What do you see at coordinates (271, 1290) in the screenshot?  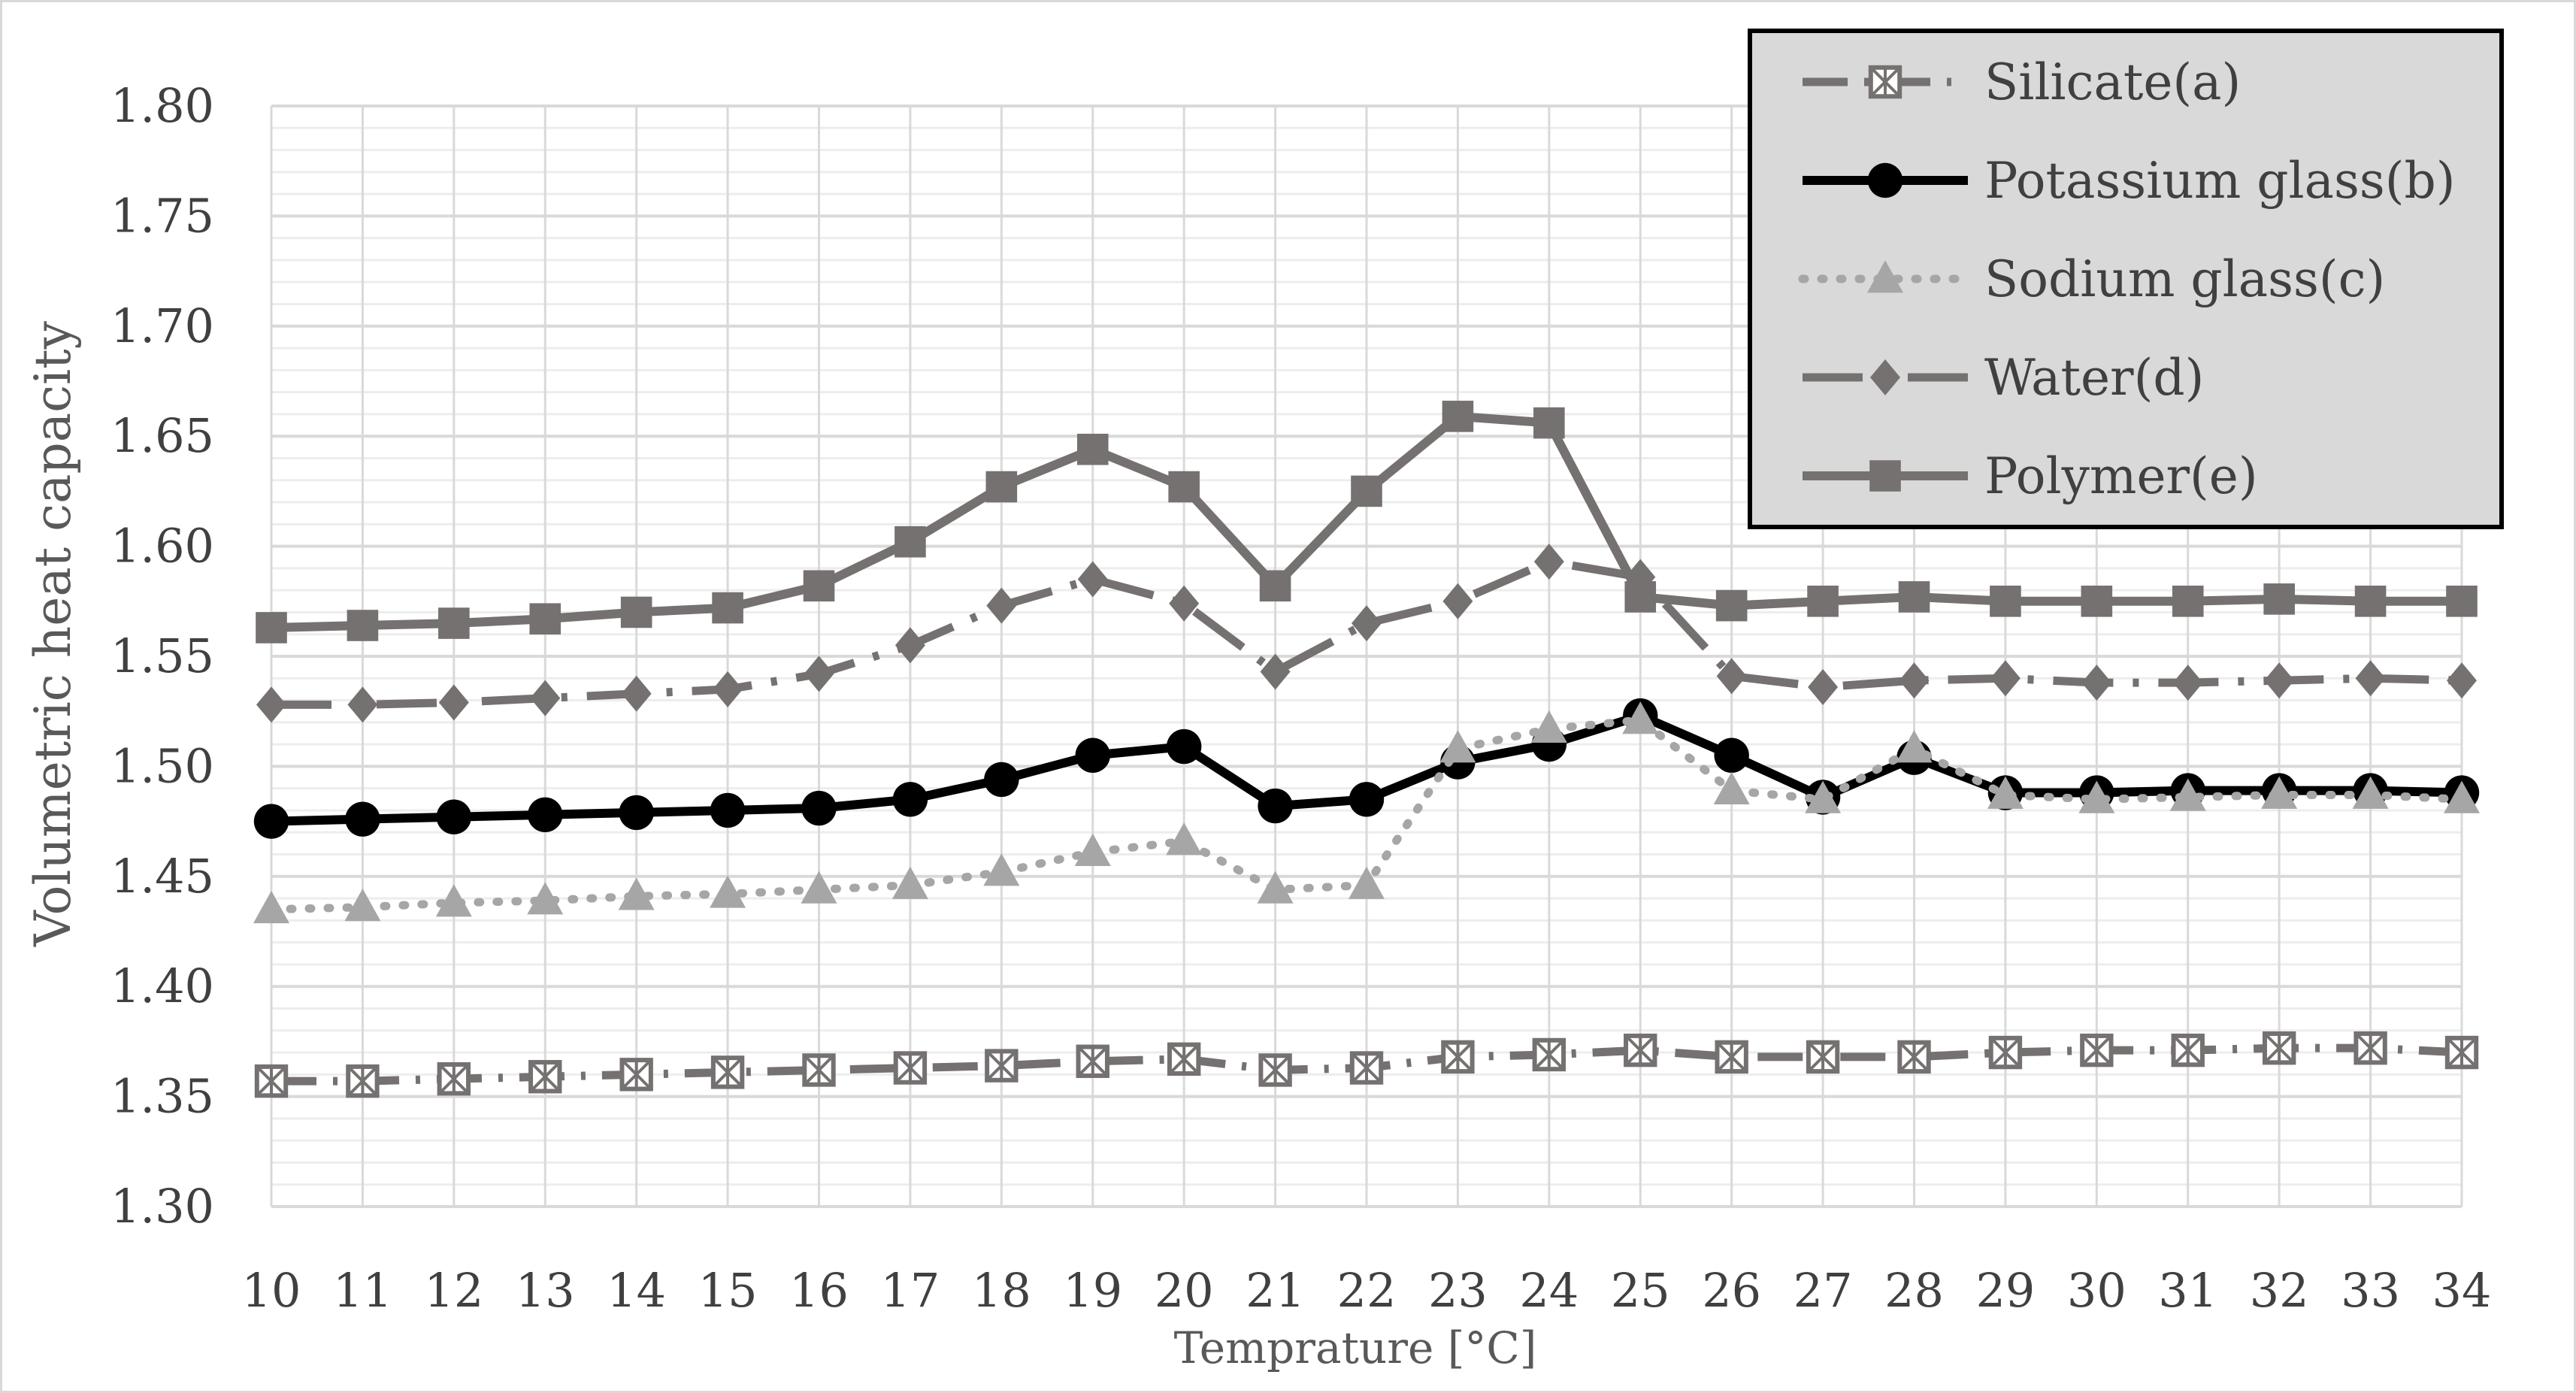 I see `x-tick-label: 10` at bounding box center [271, 1290].